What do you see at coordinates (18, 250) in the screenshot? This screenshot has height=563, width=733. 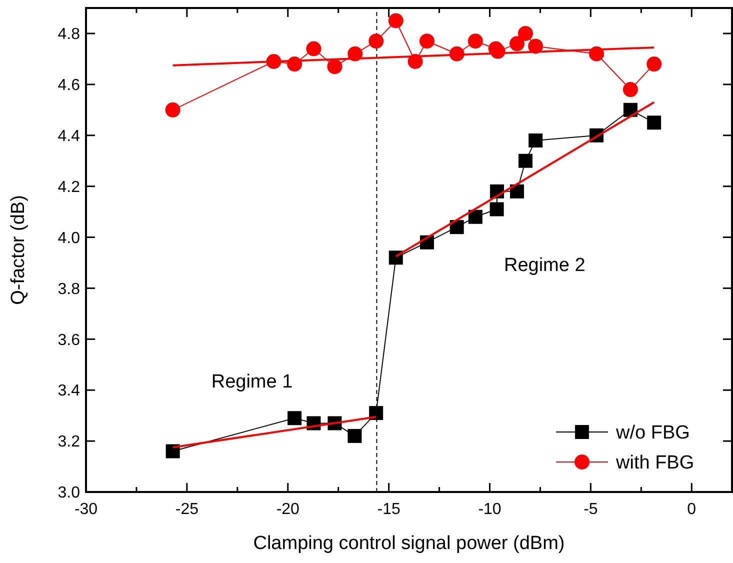 I see `y-axis-title: Q-factor (dB)` at bounding box center [18, 250].